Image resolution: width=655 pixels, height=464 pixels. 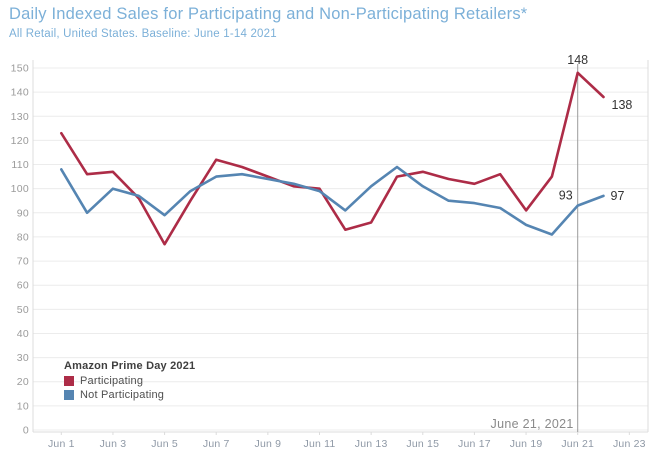 I want to click on y-tick-label: 0, so click(x=26, y=431).